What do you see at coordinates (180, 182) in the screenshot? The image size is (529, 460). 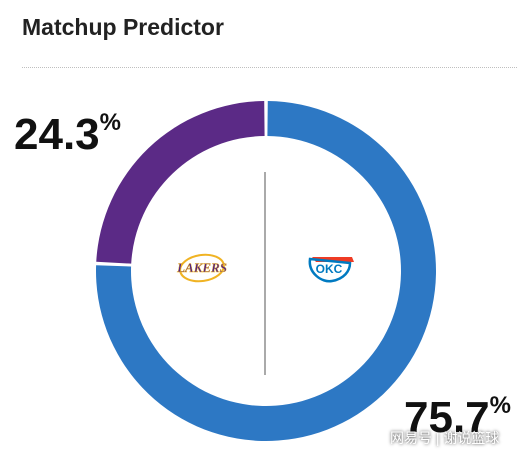 I see `donut-slice-lakers` at bounding box center [180, 182].